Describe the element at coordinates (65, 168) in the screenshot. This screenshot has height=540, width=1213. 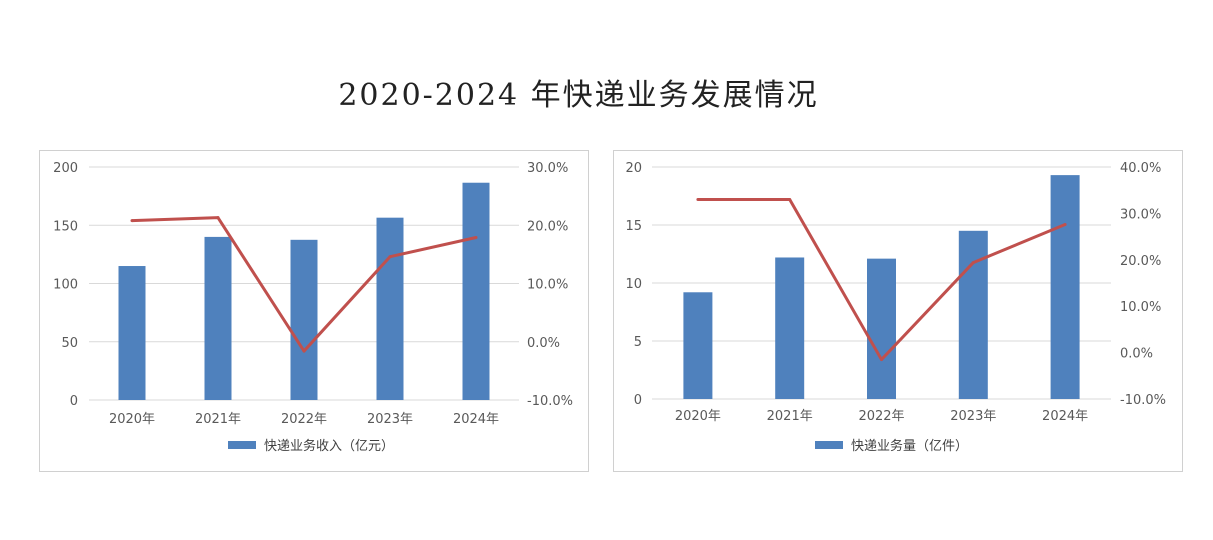
I see `y-left-tick-label: 200` at that location.